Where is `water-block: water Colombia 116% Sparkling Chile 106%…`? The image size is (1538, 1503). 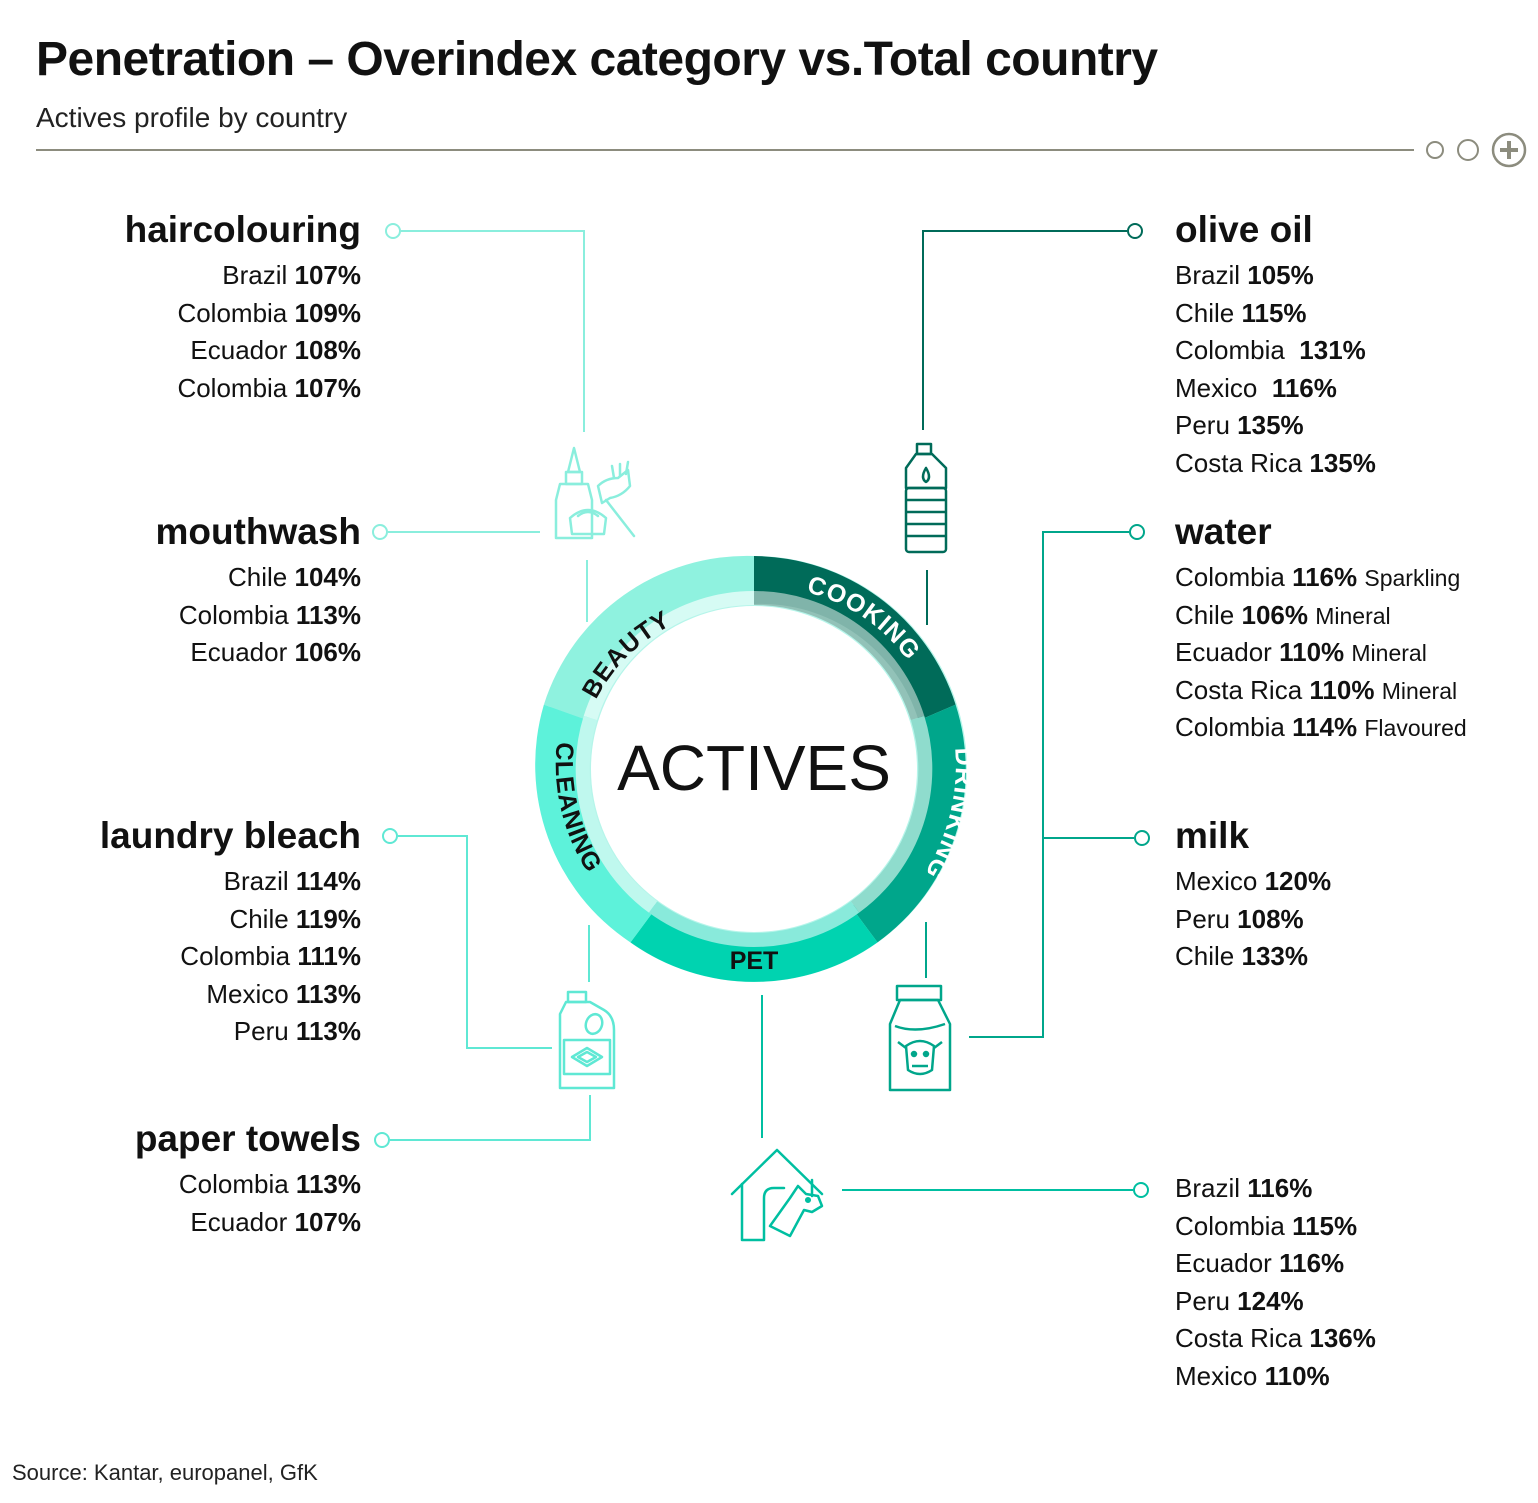
water-block: water Colombia 116% Sparkling Chile 106%… is located at coordinates (1321, 628).